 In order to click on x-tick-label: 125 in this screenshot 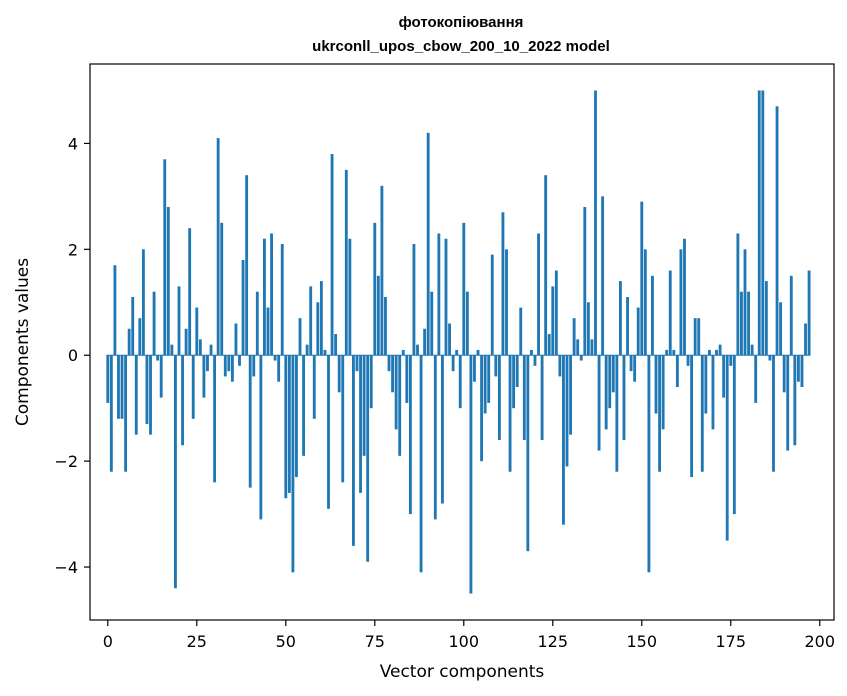, I will do `click(553, 641)`.